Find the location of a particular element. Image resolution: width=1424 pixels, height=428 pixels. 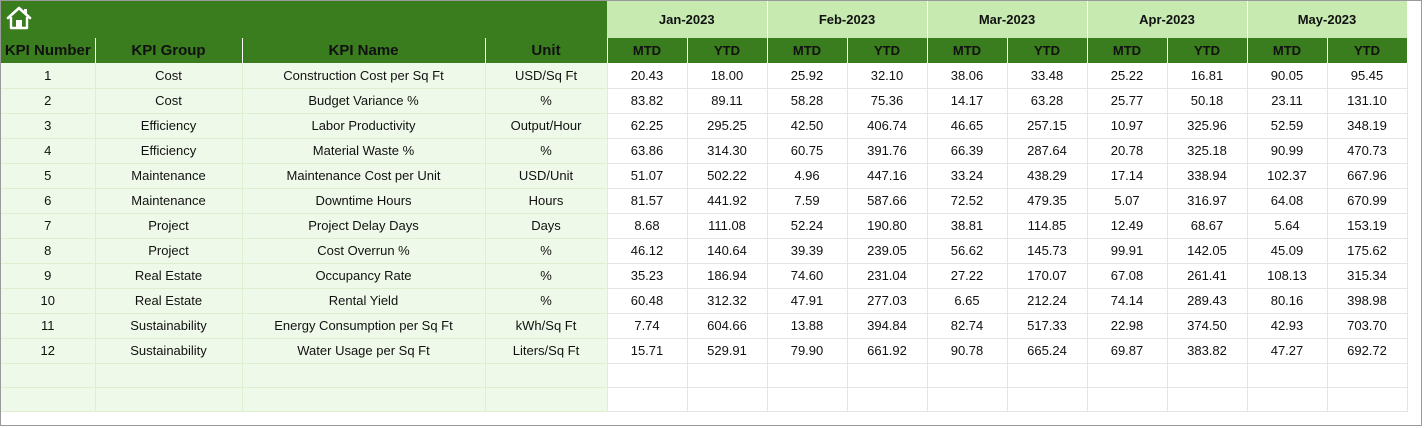

unit-cell: USD/Unit is located at coordinates (546, 176).